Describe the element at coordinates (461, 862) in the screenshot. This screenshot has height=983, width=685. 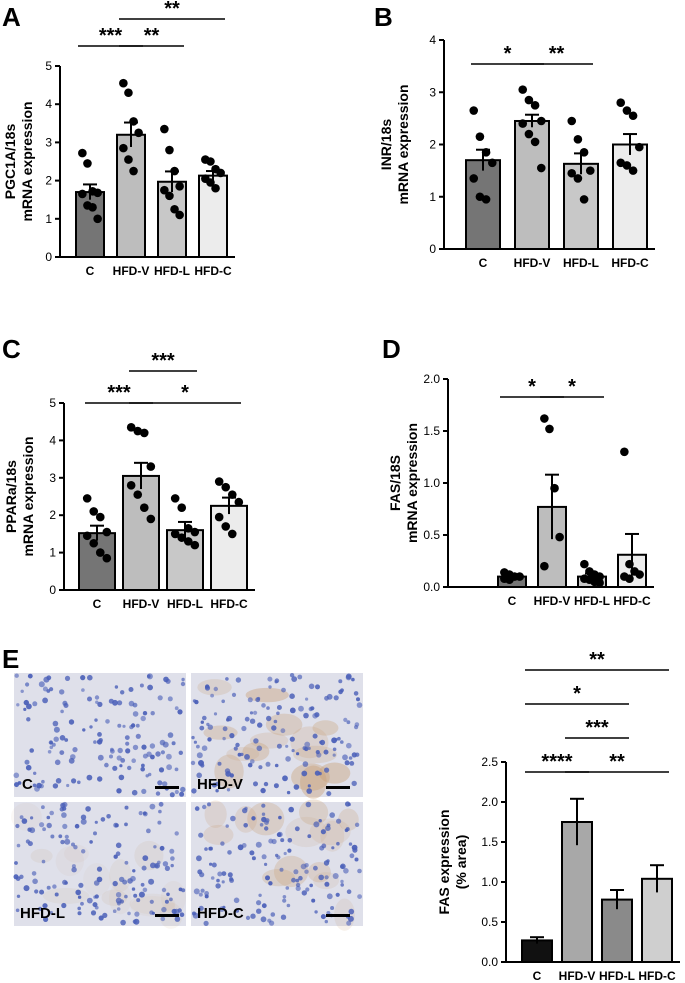
I see `y-axis-label: (% area)` at that location.